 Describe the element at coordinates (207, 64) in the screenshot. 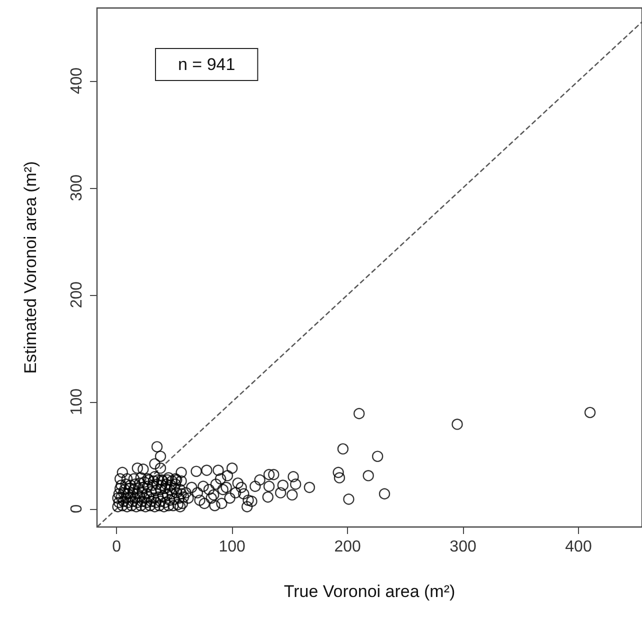

I see `annotation: n = 941` at that location.